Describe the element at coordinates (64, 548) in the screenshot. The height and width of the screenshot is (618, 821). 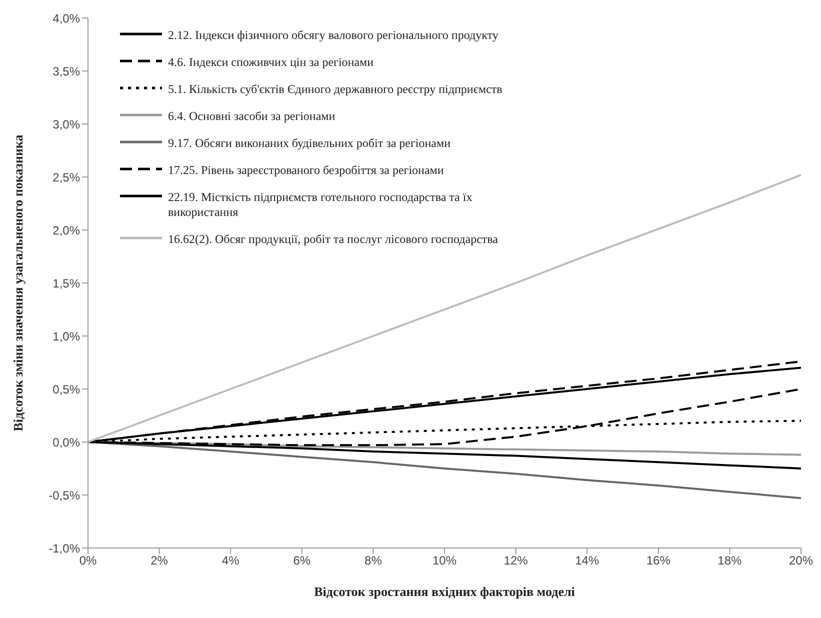
I see `y-tick-label: -1,0%` at that location.